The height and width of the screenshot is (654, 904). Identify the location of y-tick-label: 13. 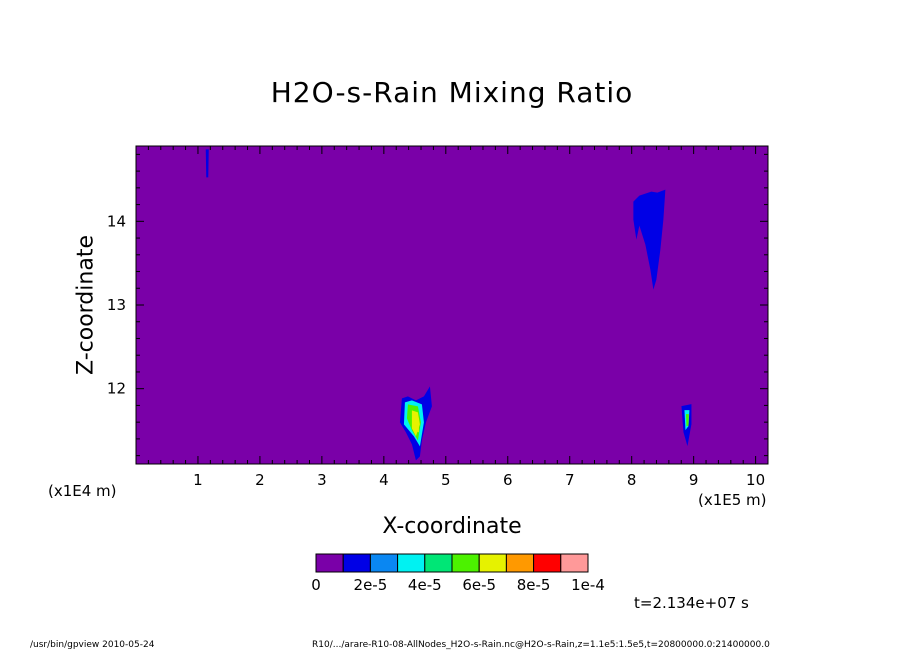
(116, 305).